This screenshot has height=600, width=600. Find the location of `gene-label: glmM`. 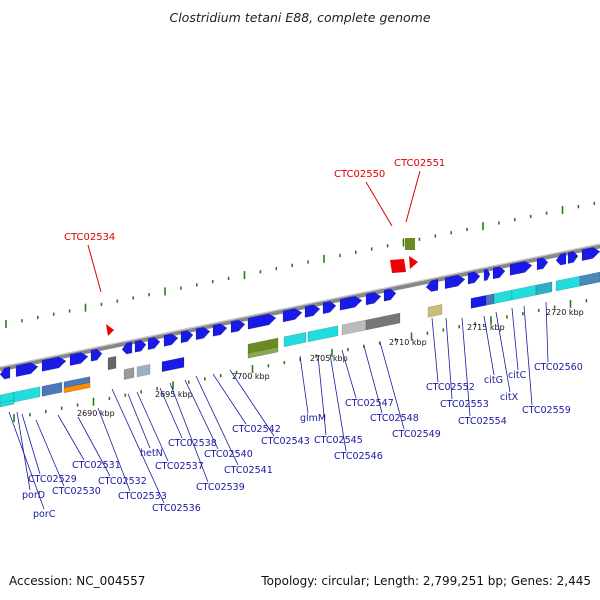

gene-label: glmM is located at coordinates (313, 418).